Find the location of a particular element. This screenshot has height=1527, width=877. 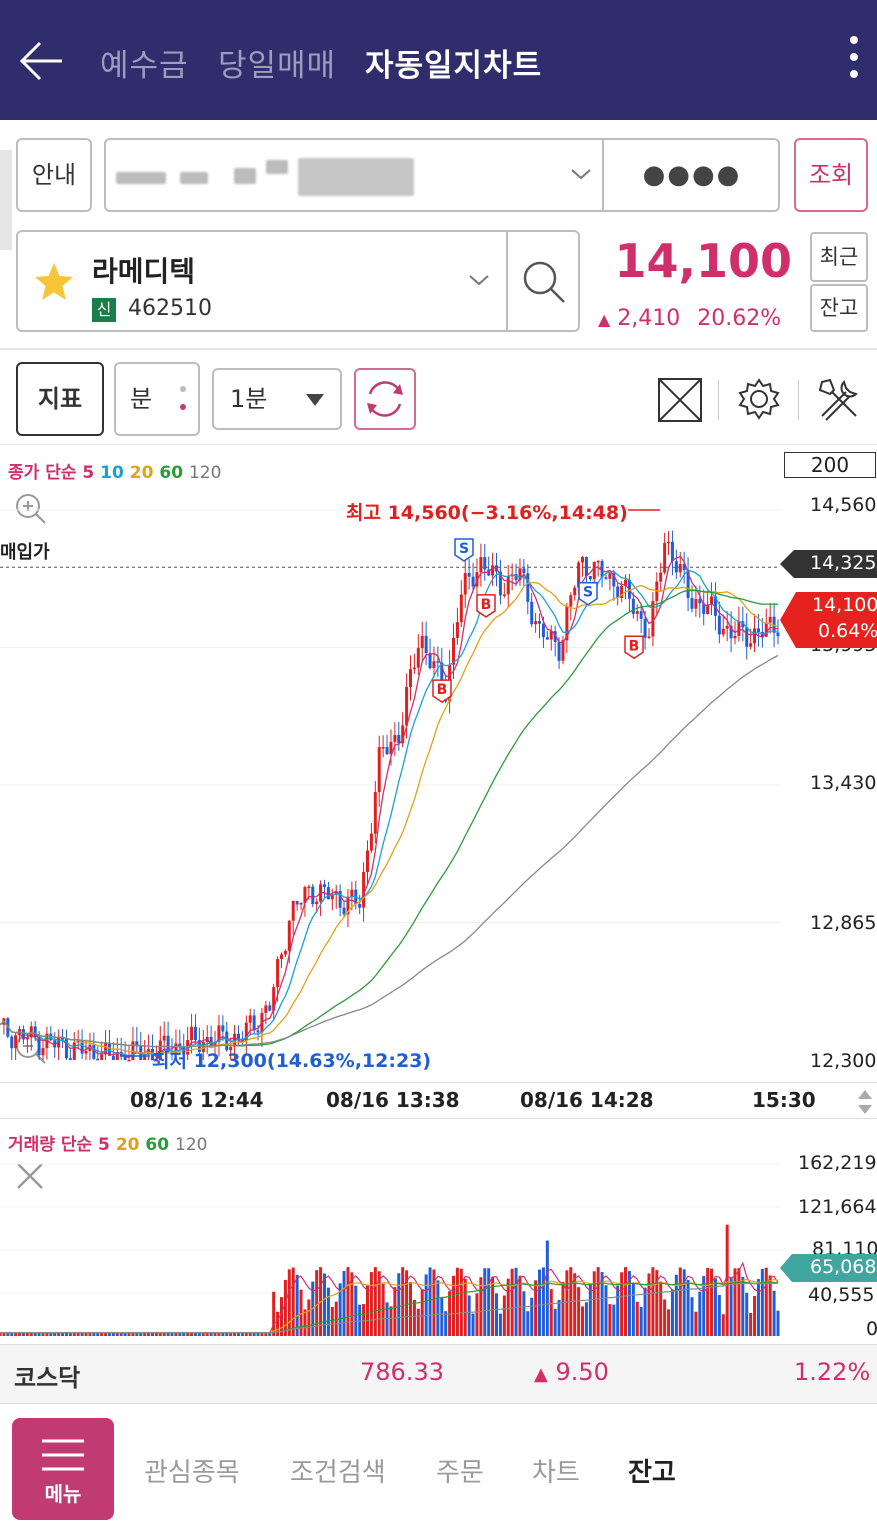

recent-button: 최근 is located at coordinates (839, 257).